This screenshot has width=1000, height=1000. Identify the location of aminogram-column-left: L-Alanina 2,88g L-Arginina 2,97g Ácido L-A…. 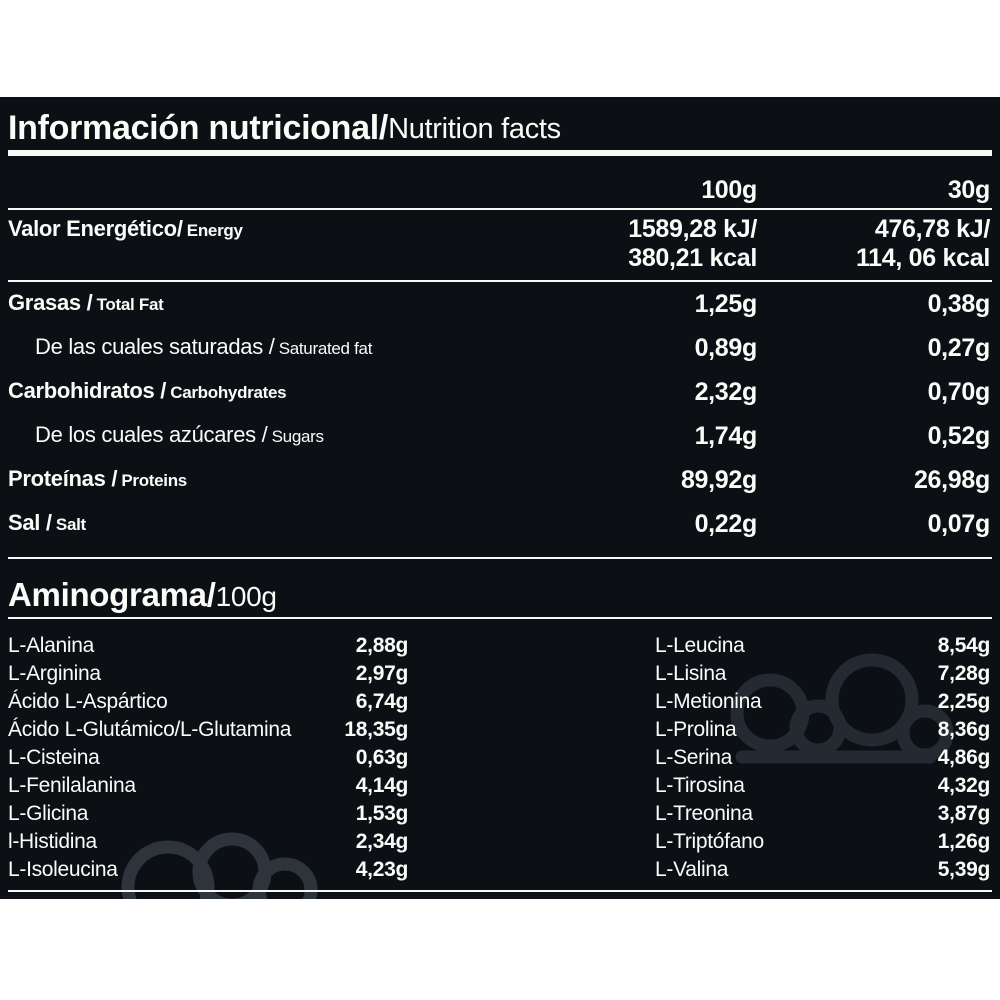
(208, 758).